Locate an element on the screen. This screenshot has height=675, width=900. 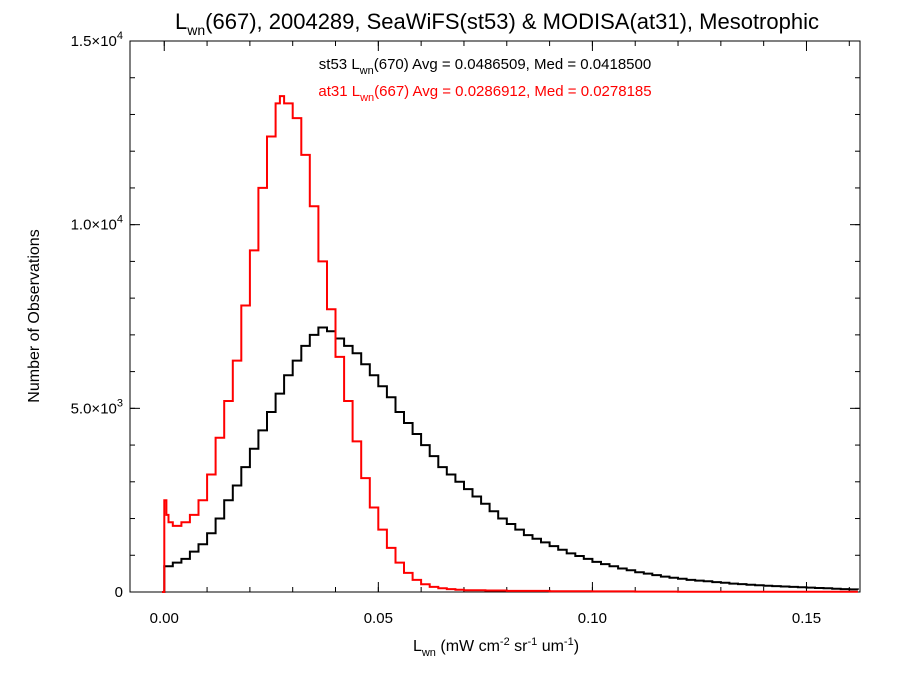
xlabel-sup1: -2 is located at coordinates (505, 642).